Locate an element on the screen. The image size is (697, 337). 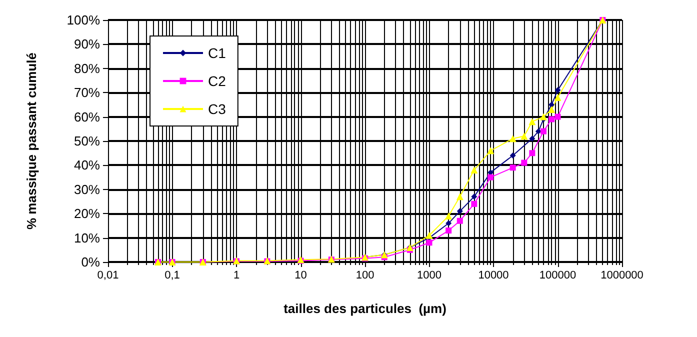
x-tick-label: 0,01 is located at coordinates (108, 276).